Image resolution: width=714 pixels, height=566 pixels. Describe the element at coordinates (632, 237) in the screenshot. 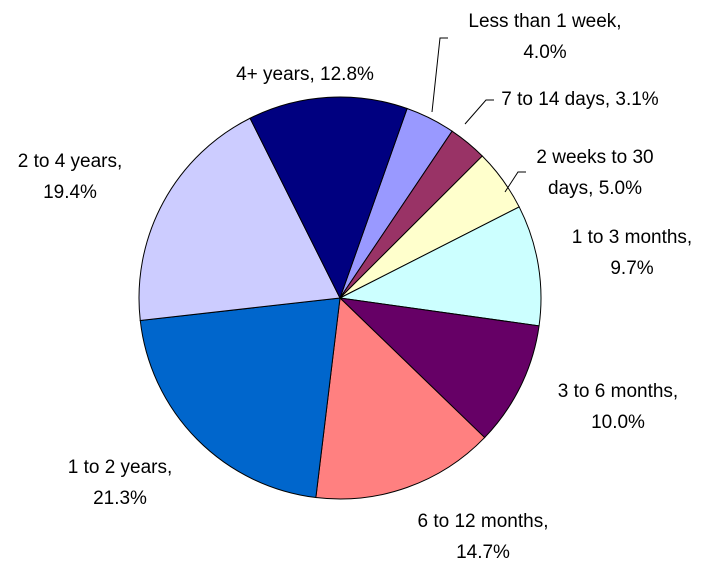

I see `slice-label: 1 to 3 months,` at that location.